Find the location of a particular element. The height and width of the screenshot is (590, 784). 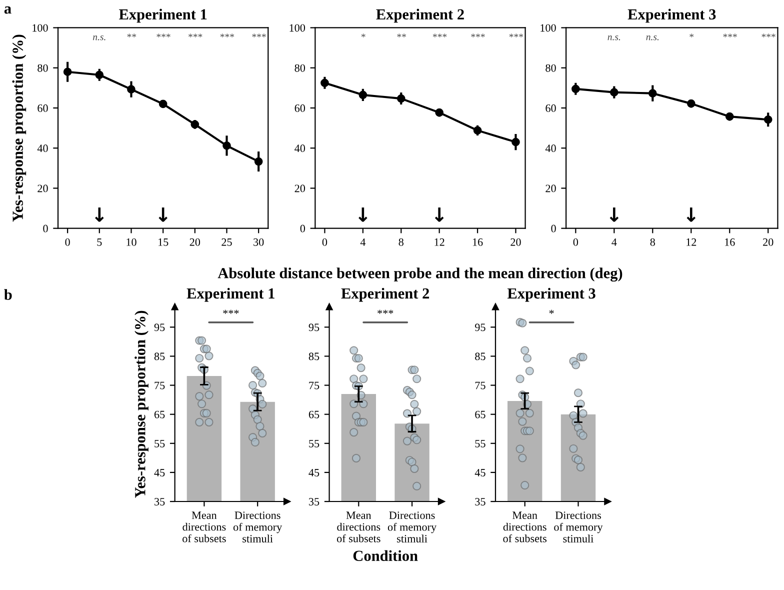

x-tick-label: 25 is located at coordinates (227, 242).